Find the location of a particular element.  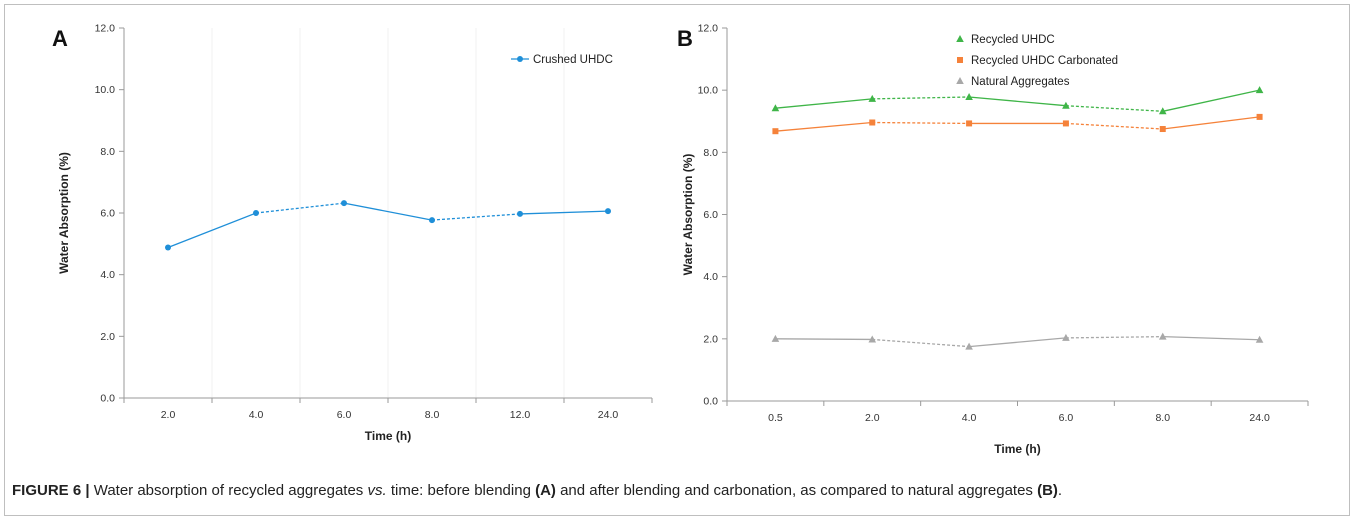

caption-vs: vs. is located at coordinates (377, 490).